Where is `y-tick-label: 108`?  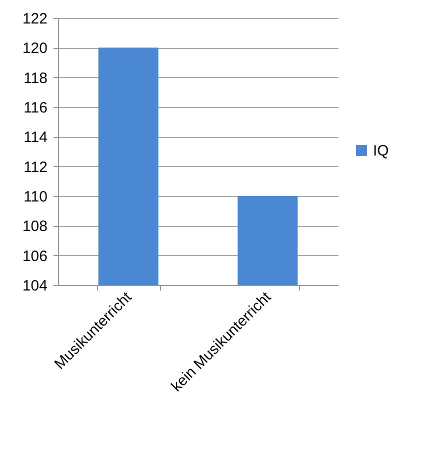
y-tick-label: 108 is located at coordinates (35, 227).